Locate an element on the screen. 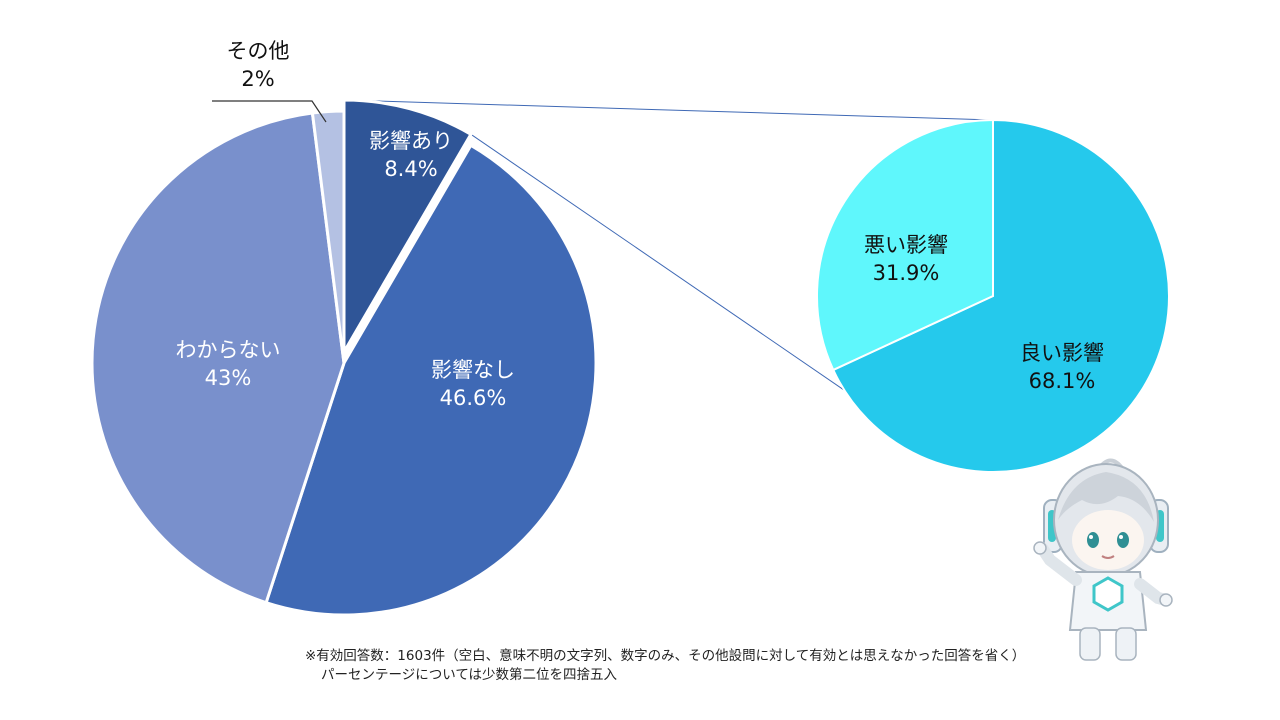  other-slice-leader-line is located at coordinates (269, 111).